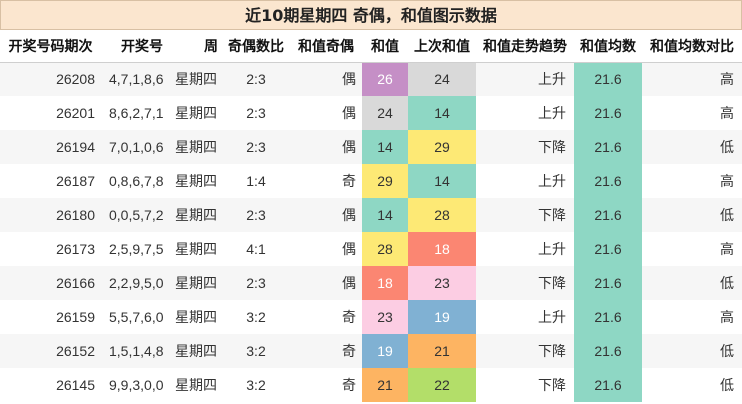  I want to click on table-row: 26173 2,5,9,7,5 星期四 4:1 偶 28 18 上升 21.6 高, so click(371, 249).